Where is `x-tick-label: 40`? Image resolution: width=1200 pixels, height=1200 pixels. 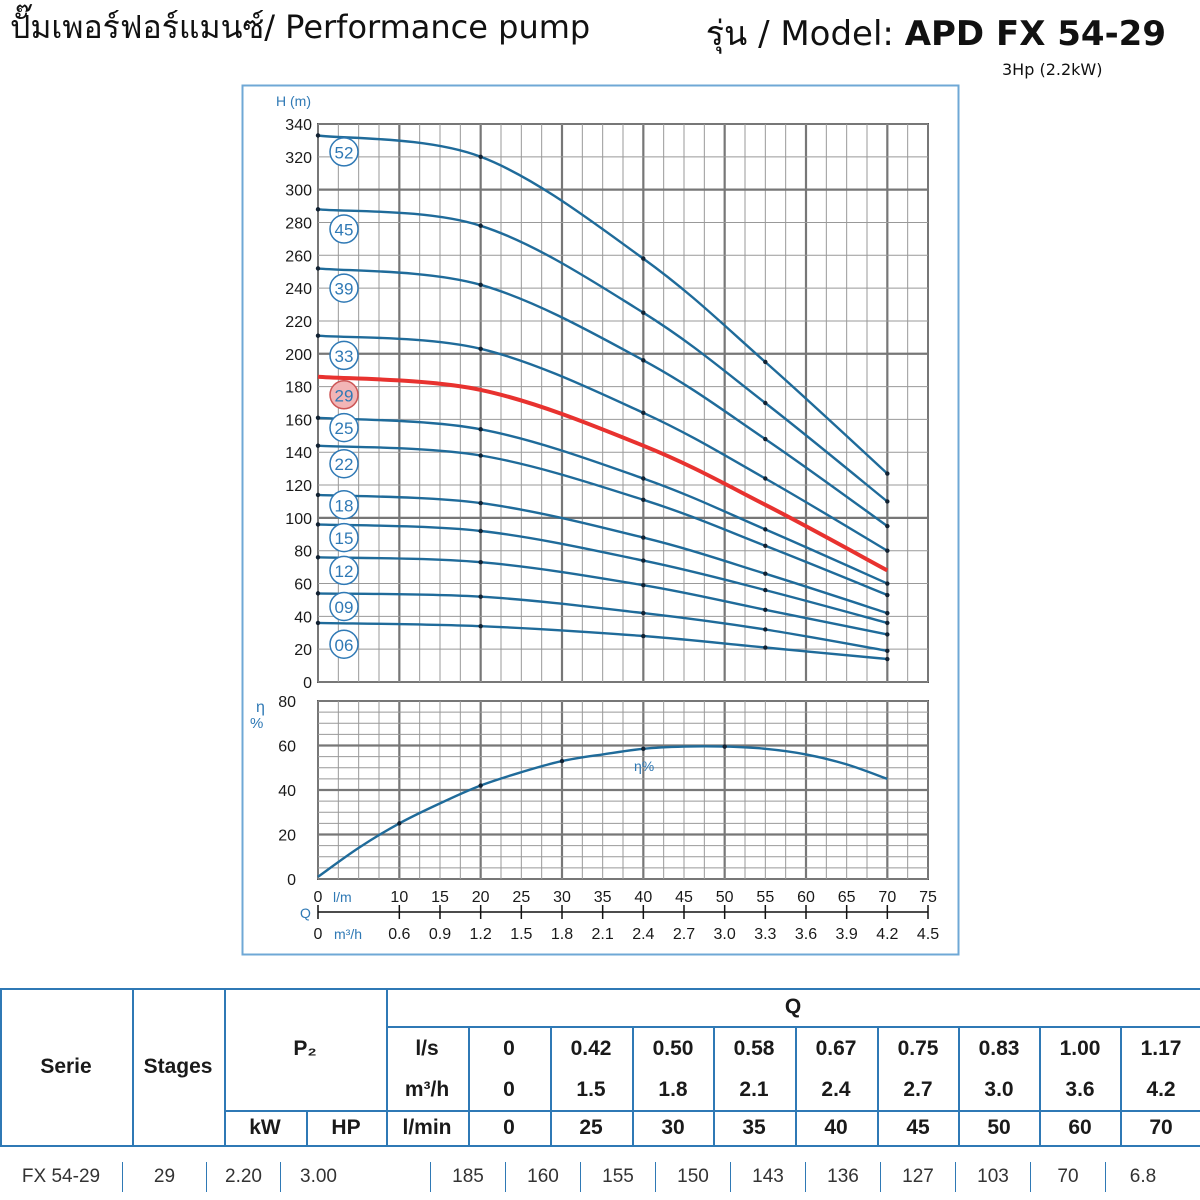 x-tick-label: 40 is located at coordinates (643, 897).